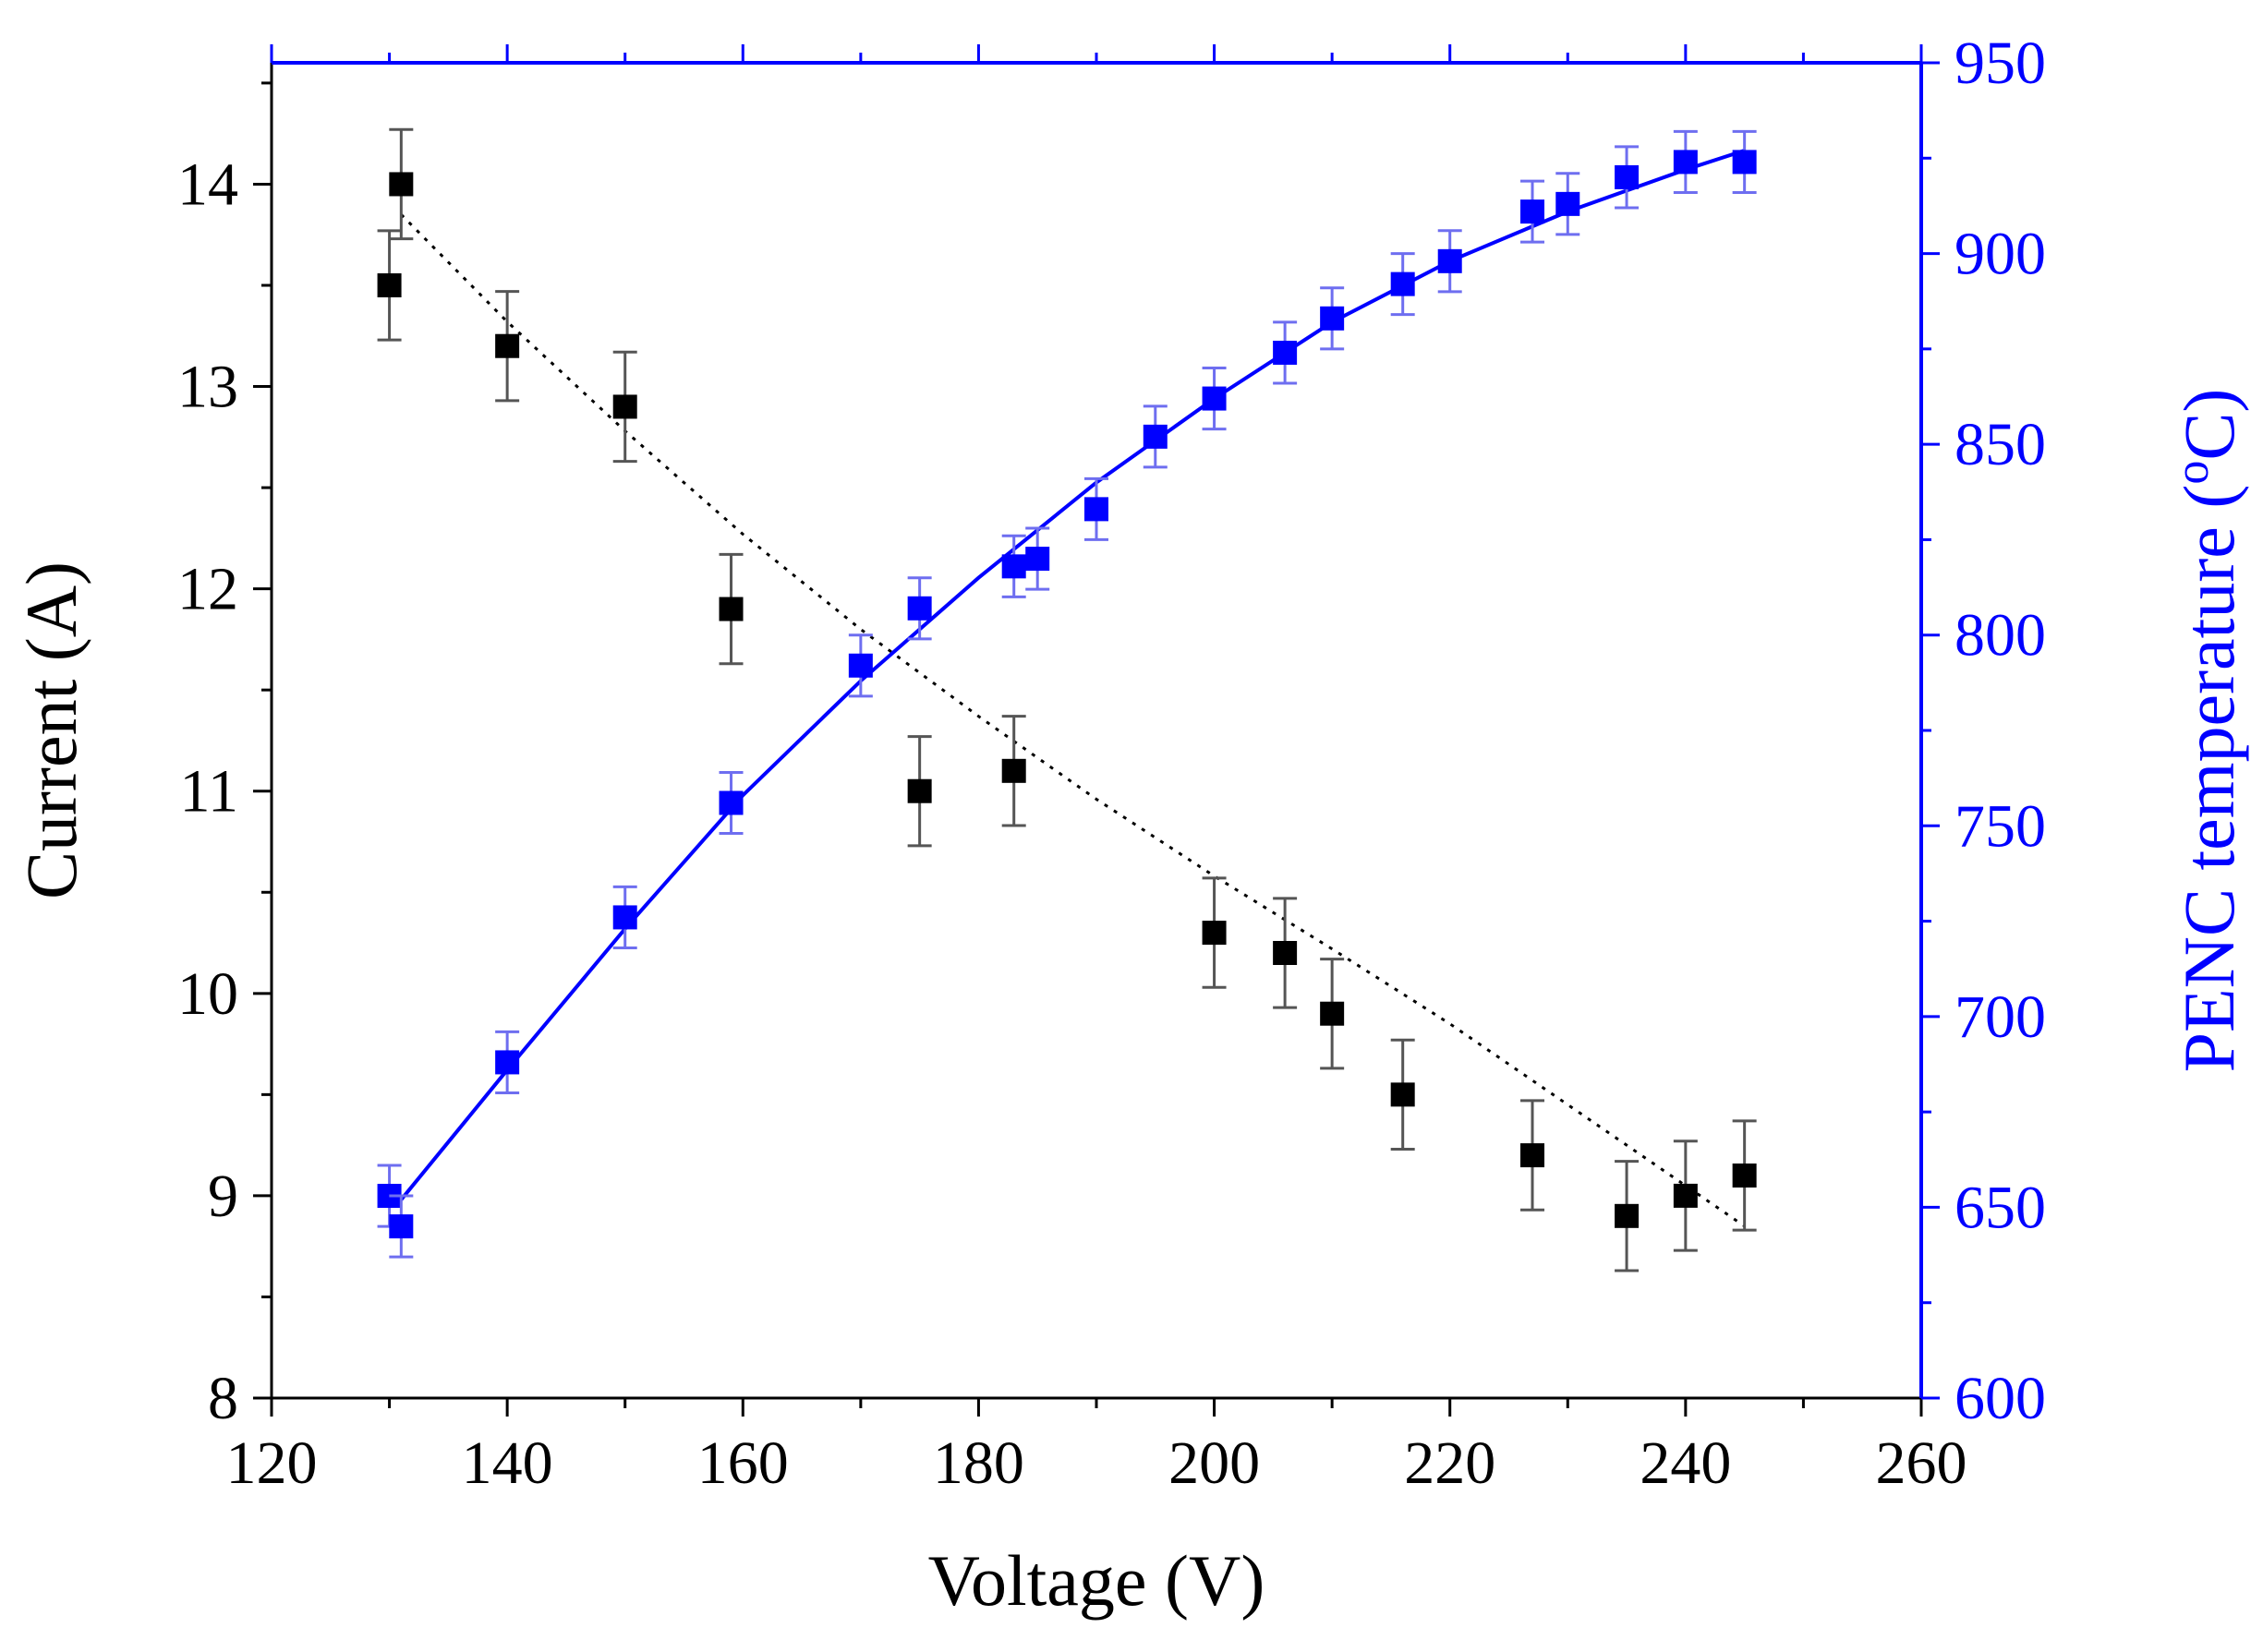 Image resolution: width=2263 pixels, height=1652 pixels. What do you see at coordinates (2000, 254) in the screenshot?
I see `y-right-tick-label-900: 900` at bounding box center [2000, 254].